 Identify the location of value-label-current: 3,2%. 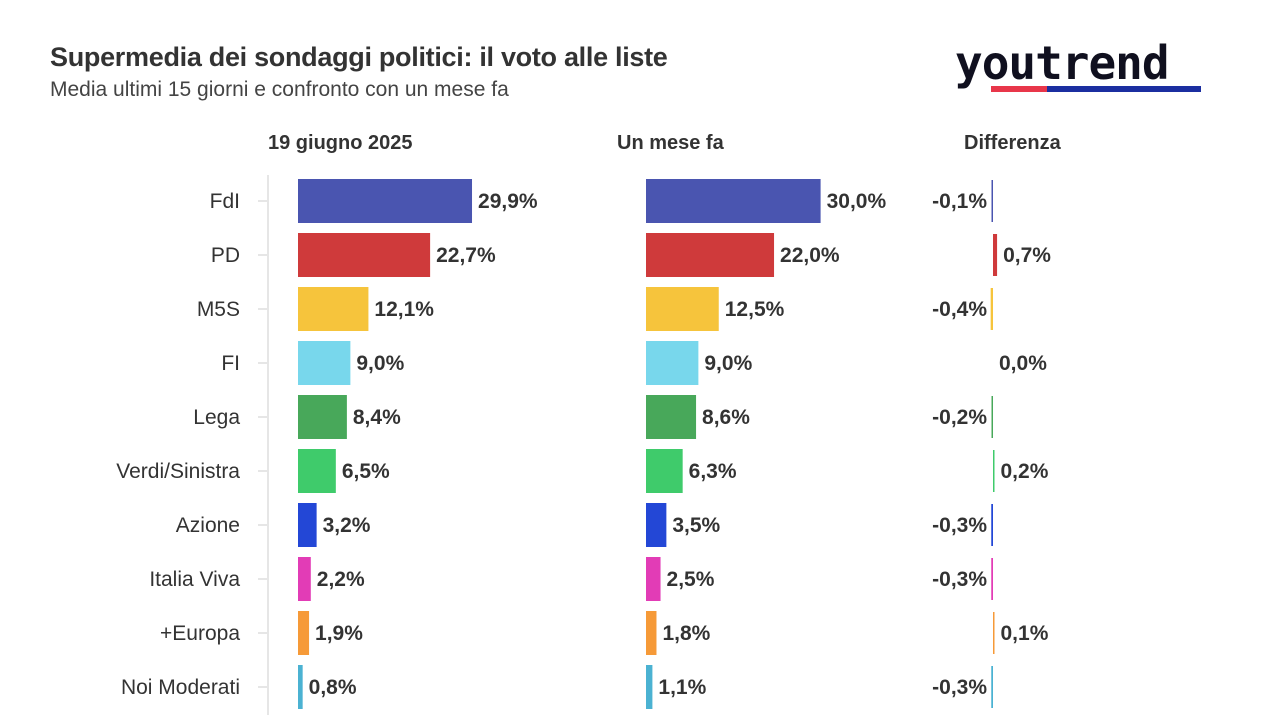
(347, 525).